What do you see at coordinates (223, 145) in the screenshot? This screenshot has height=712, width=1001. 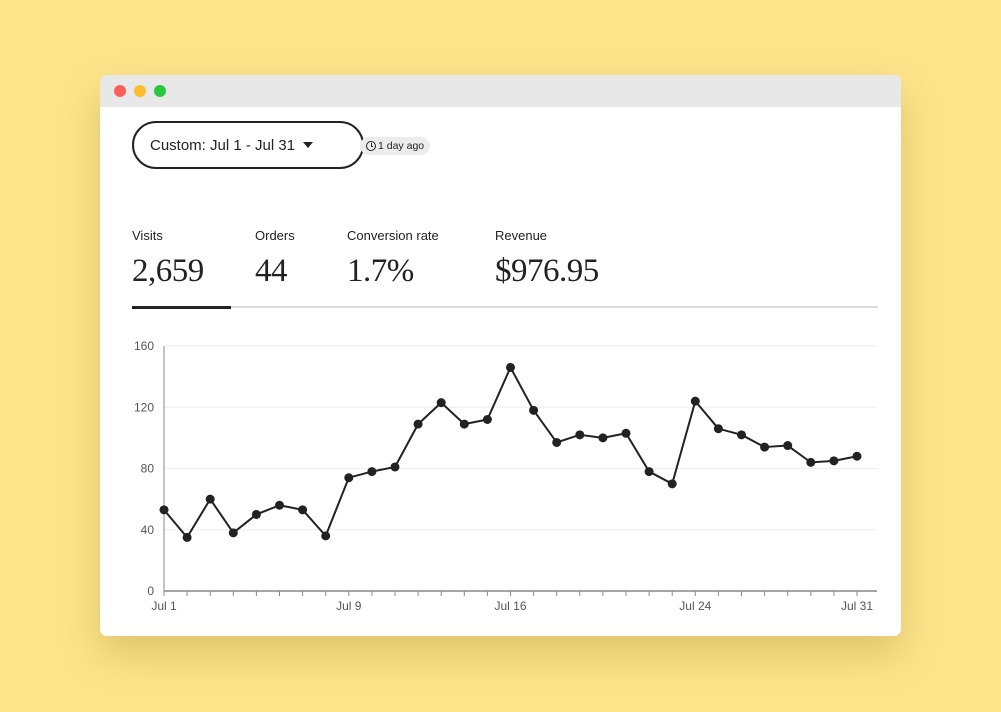 I see `date-range-label: Custom: Jul 1 - Jul 31` at bounding box center [223, 145].